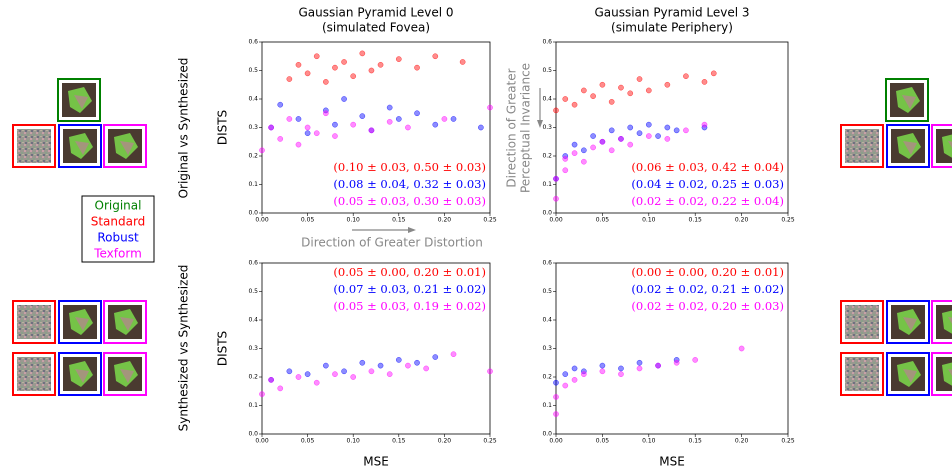  Describe the element at coordinates (253, 263) in the screenshot. I see `y-tick-label: 0.6` at that location.